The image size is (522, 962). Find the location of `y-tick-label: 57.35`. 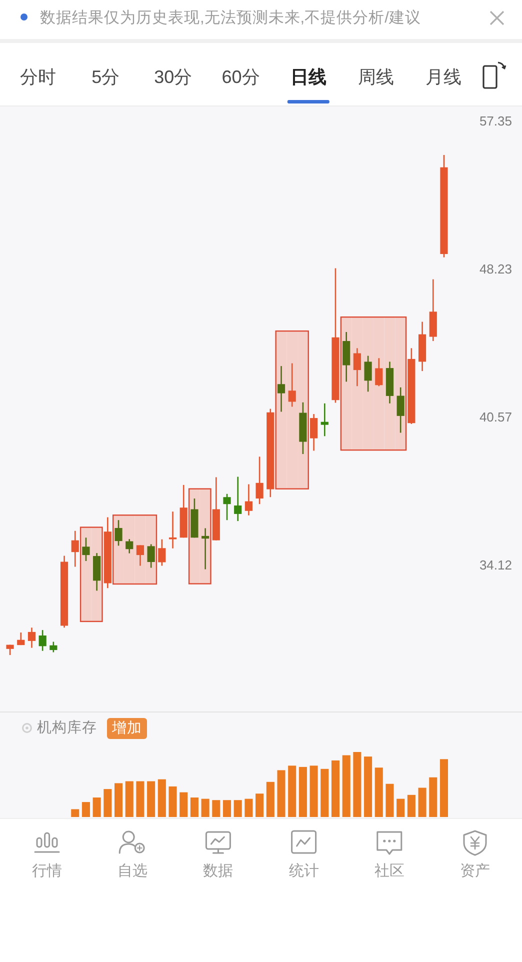

y-tick-label: 57.35 is located at coordinates (495, 121).